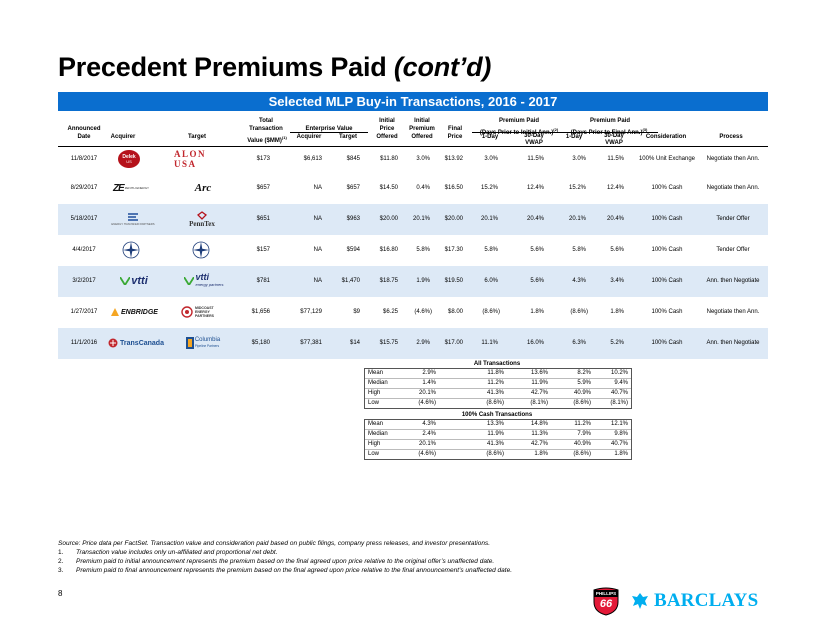  What do you see at coordinates (422, 129) in the screenshot?
I see `header-initial-premium-2: Premium` at bounding box center [422, 129].